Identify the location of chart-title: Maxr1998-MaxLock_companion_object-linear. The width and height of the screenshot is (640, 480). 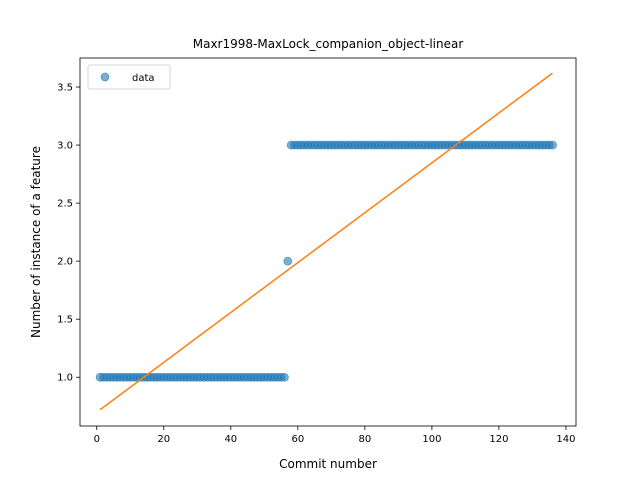
(328, 44).